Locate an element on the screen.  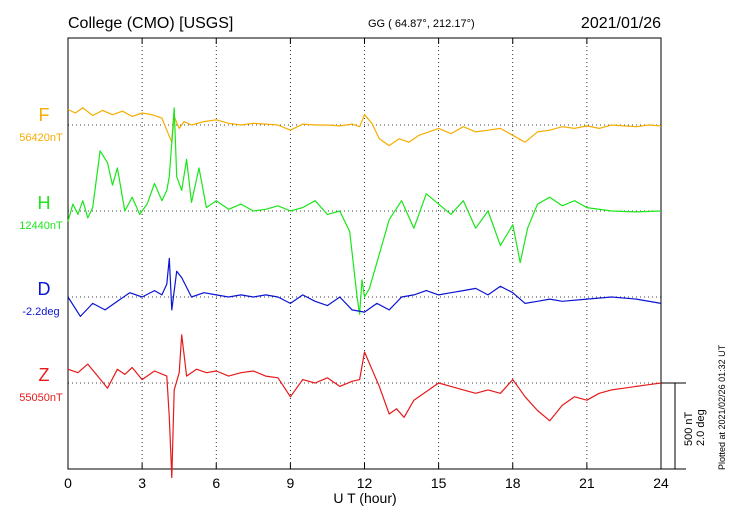
x-axis-title: U T (hour) is located at coordinates (364, 498).